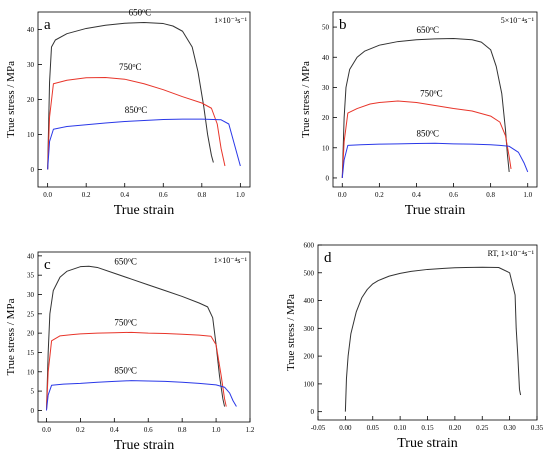  What do you see at coordinates (345, 428) in the screenshot?
I see `x-tick-label: 0.00` at bounding box center [345, 428].